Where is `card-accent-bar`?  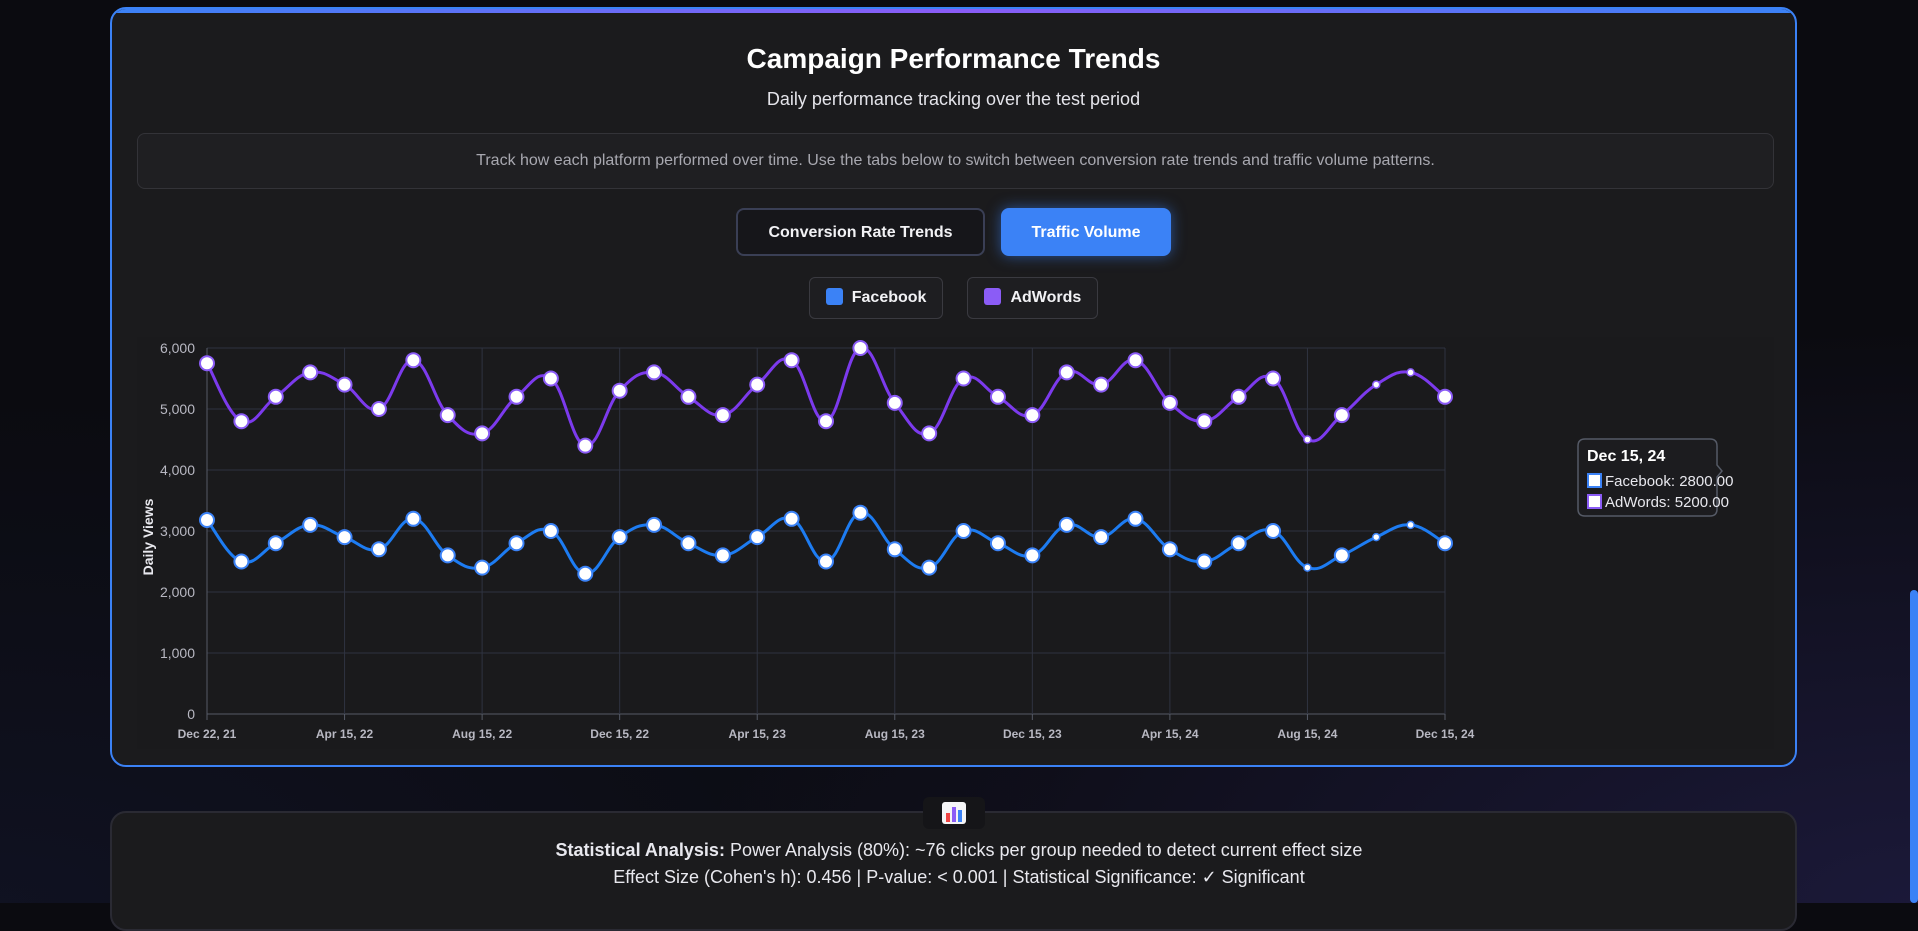
card-accent-bar is located at coordinates (953, 11).